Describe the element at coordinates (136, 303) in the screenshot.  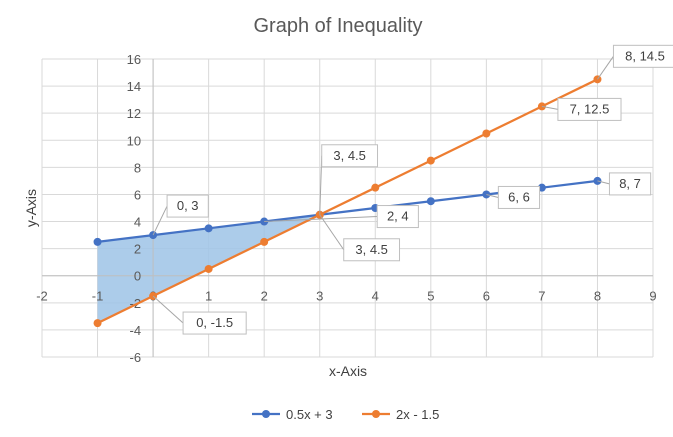
I see `y-tick-label: -2` at that location.